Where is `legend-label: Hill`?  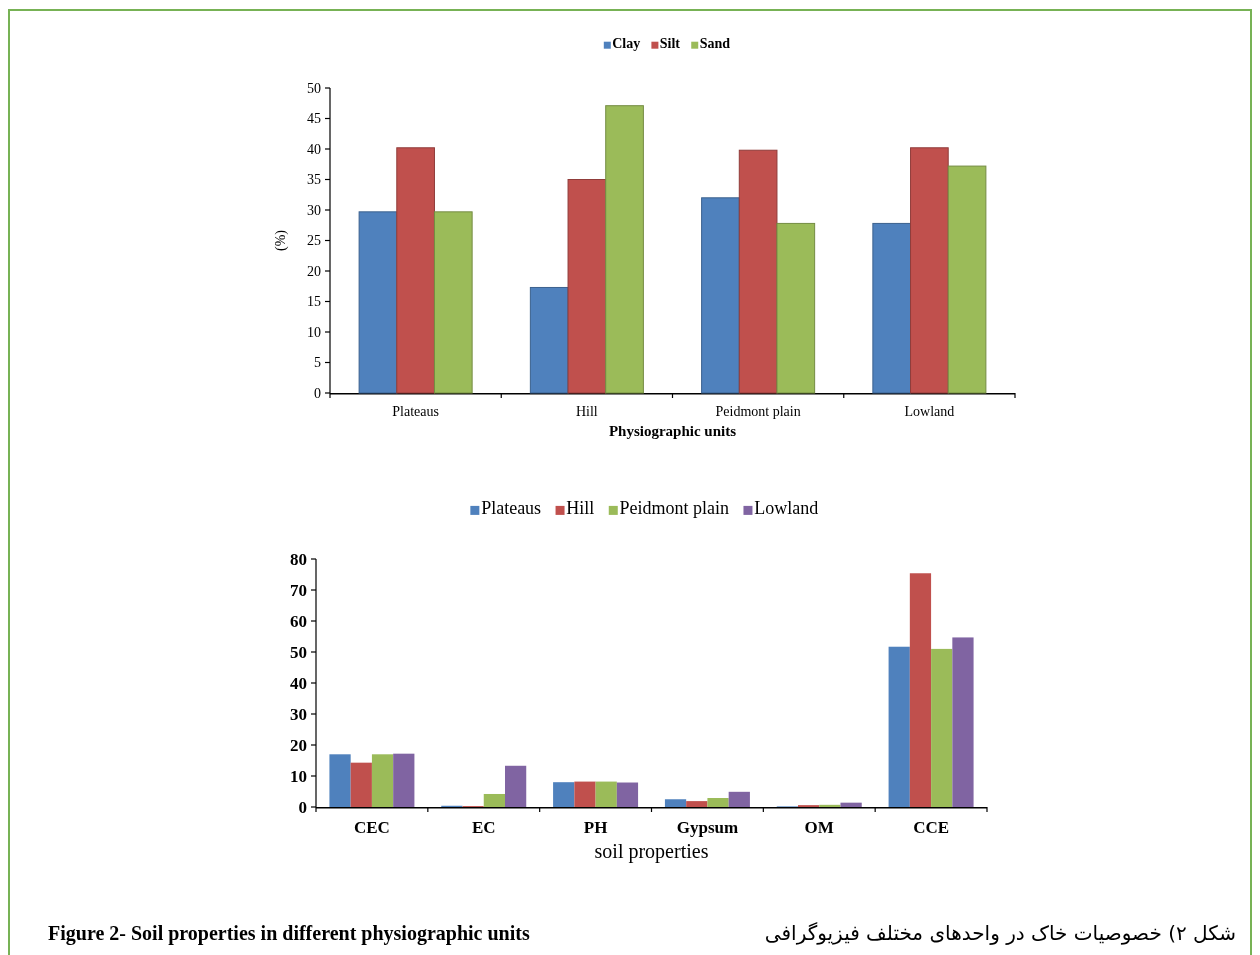
legend-label: Hill is located at coordinates (580, 508).